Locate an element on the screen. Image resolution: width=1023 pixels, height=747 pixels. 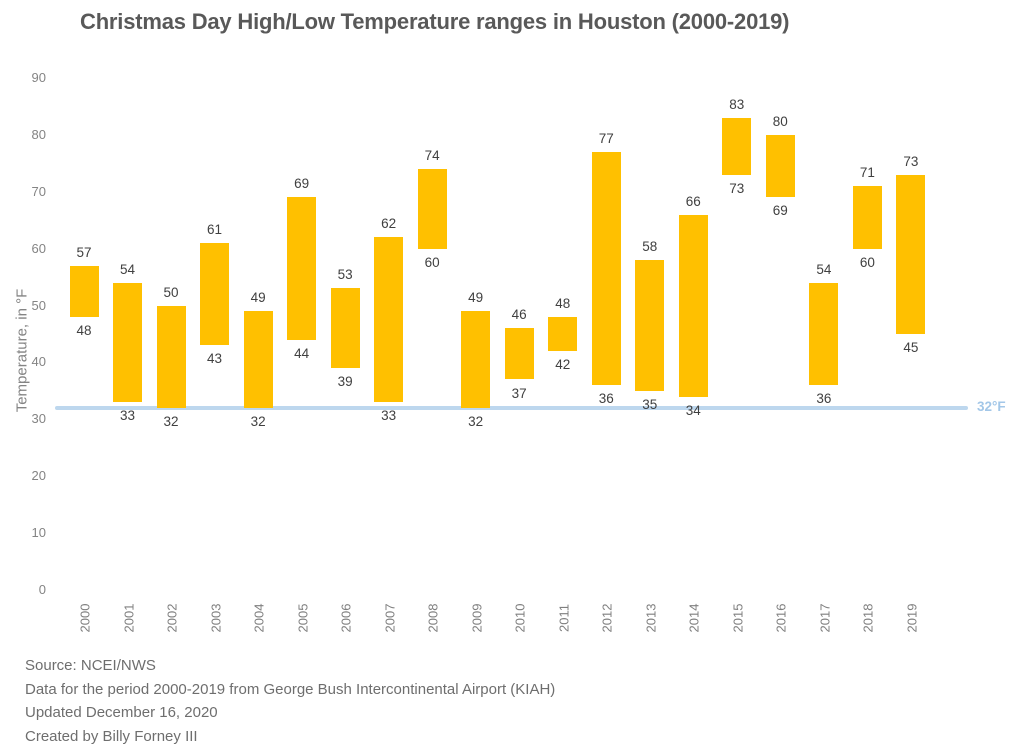
low-value-label: 73 is located at coordinates (737, 188).